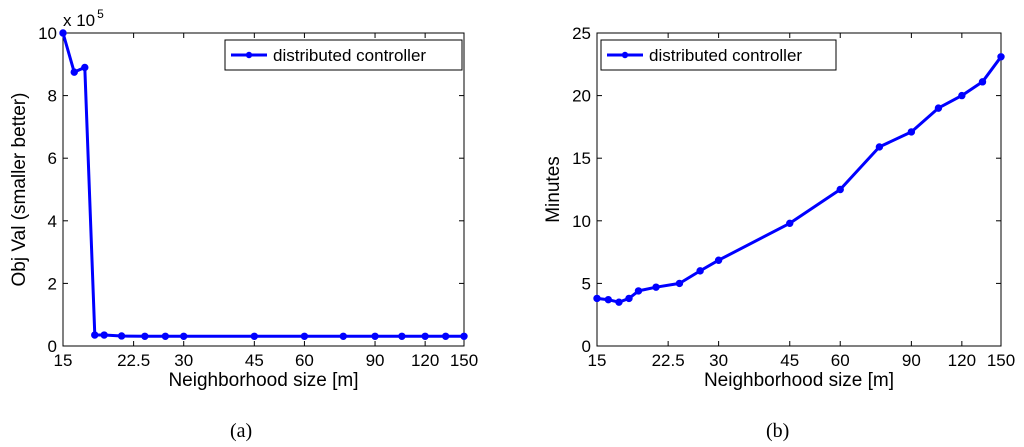 Image resolution: width=1024 pixels, height=447 pixels. What do you see at coordinates (79, 20) in the screenshot?
I see `y-multiplier-label: x 10` at bounding box center [79, 20].